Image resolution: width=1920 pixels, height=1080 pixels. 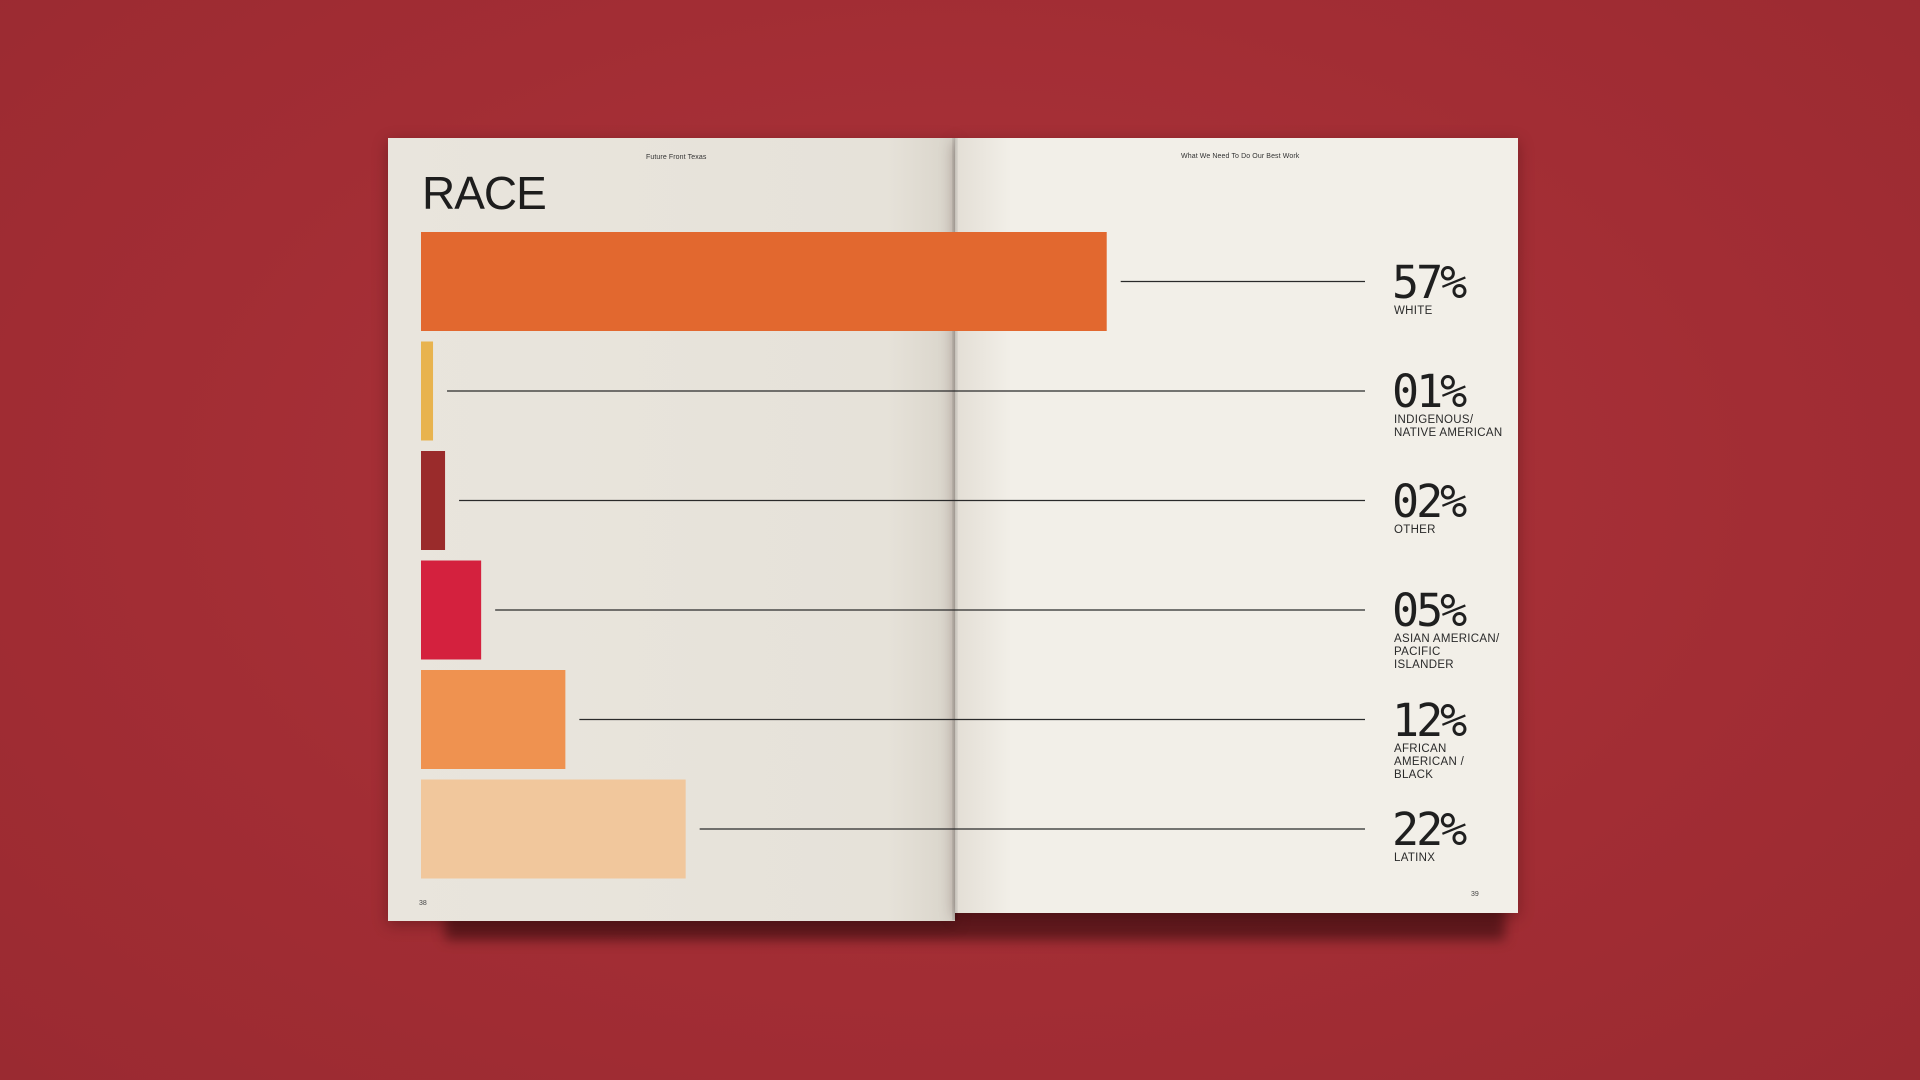 What do you see at coordinates (1429, 501) in the screenshot?
I see `value-label-2: 02%` at bounding box center [1429, 501].